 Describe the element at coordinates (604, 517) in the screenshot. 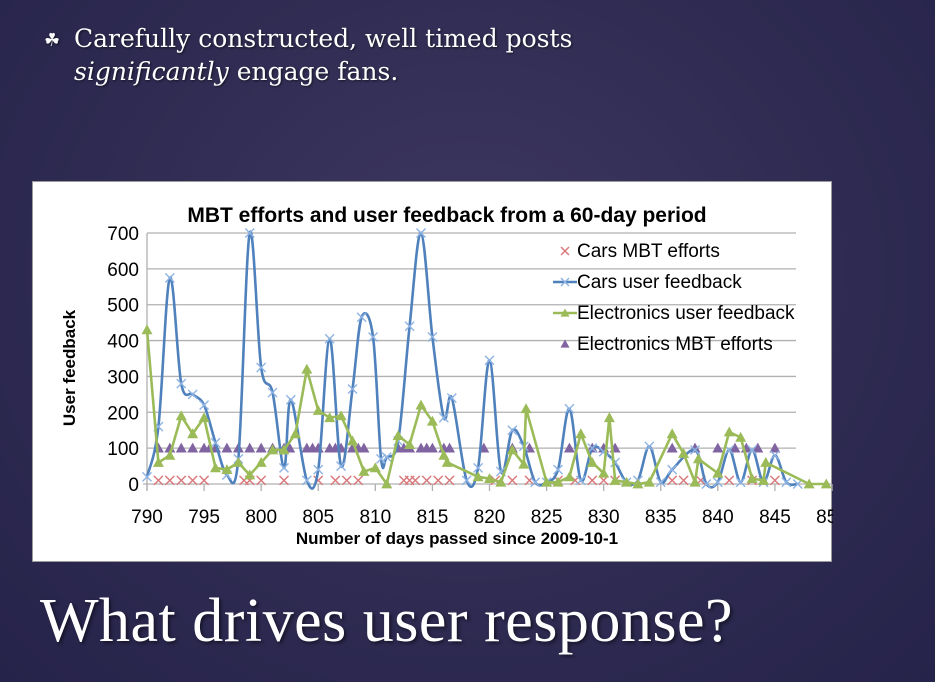

I see `x-tick-label: 830` at that location.